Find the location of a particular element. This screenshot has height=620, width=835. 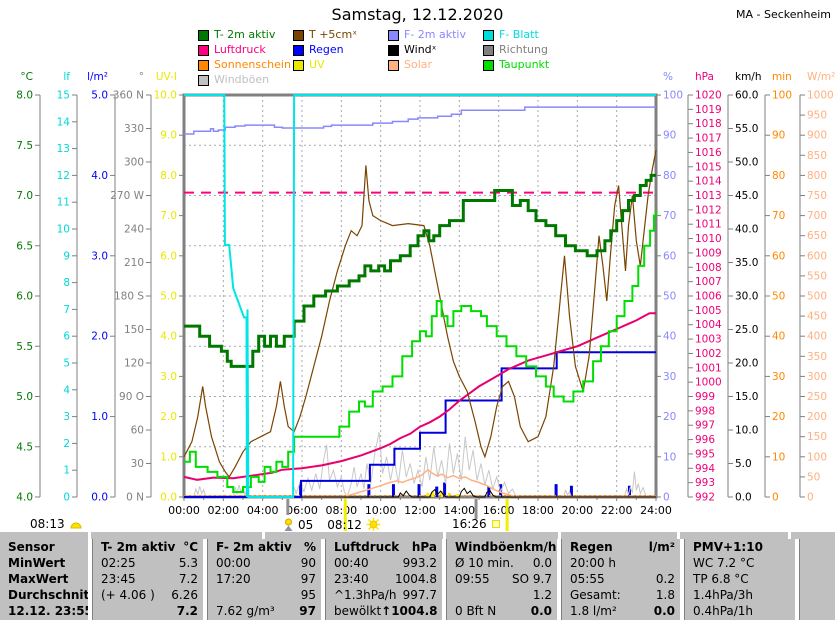

axis-tick-label: 995 is located at coordinates (705, 454).